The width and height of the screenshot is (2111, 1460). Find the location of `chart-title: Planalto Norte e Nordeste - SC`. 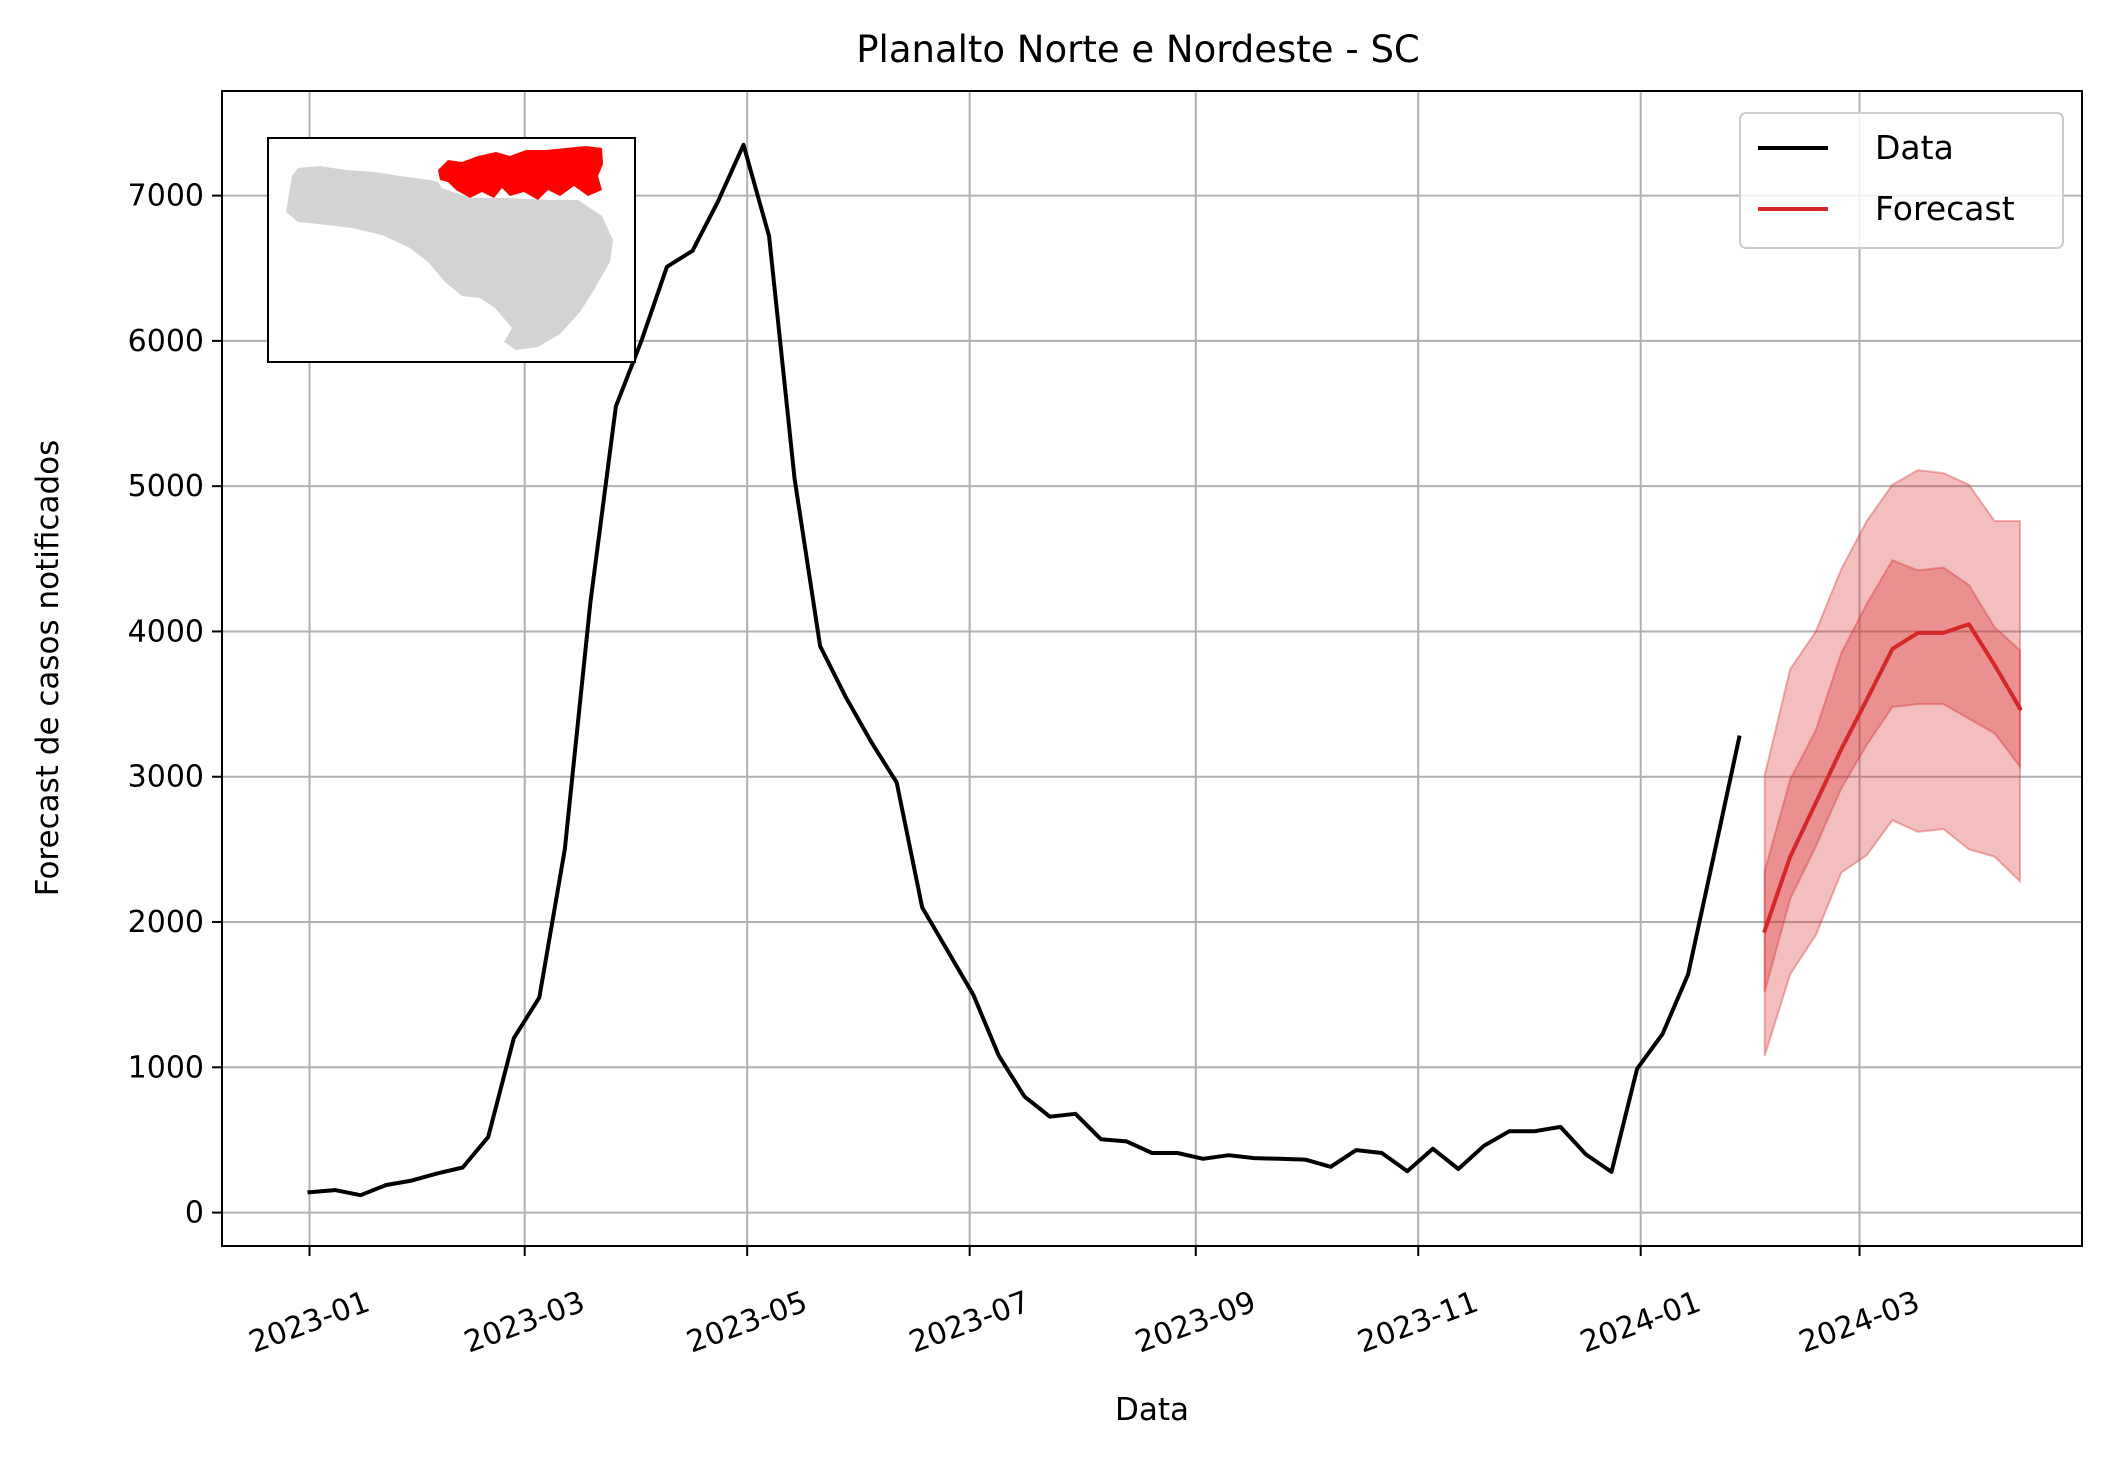

chart-title: Planalto Norte e Nordeste - SC is located at coordinates (1138, 49).